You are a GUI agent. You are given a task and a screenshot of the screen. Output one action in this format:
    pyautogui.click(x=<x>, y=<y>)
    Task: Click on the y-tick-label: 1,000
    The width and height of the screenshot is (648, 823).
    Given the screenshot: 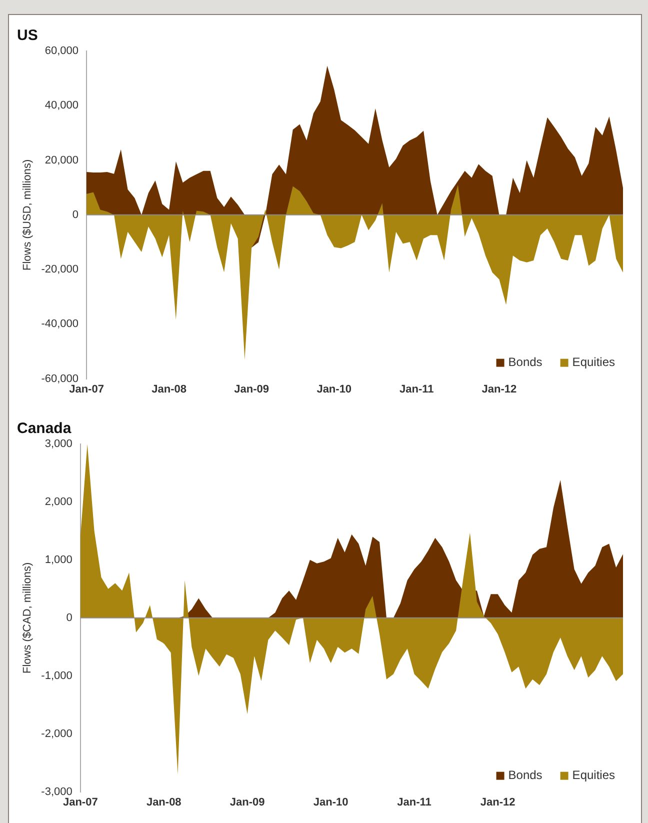 What is the action you would take?
    pyautogui.click(x=58, y=560)
    